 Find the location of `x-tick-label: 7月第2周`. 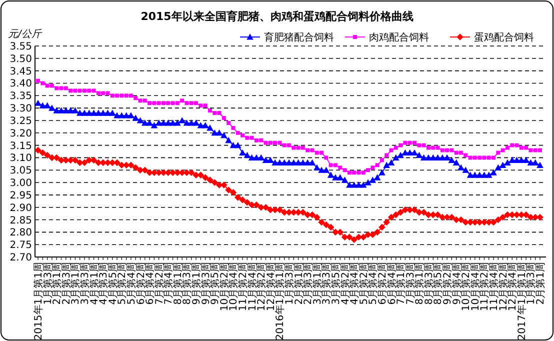

x-tick-label: 7月第2周 is located at coordinates (159, 283).